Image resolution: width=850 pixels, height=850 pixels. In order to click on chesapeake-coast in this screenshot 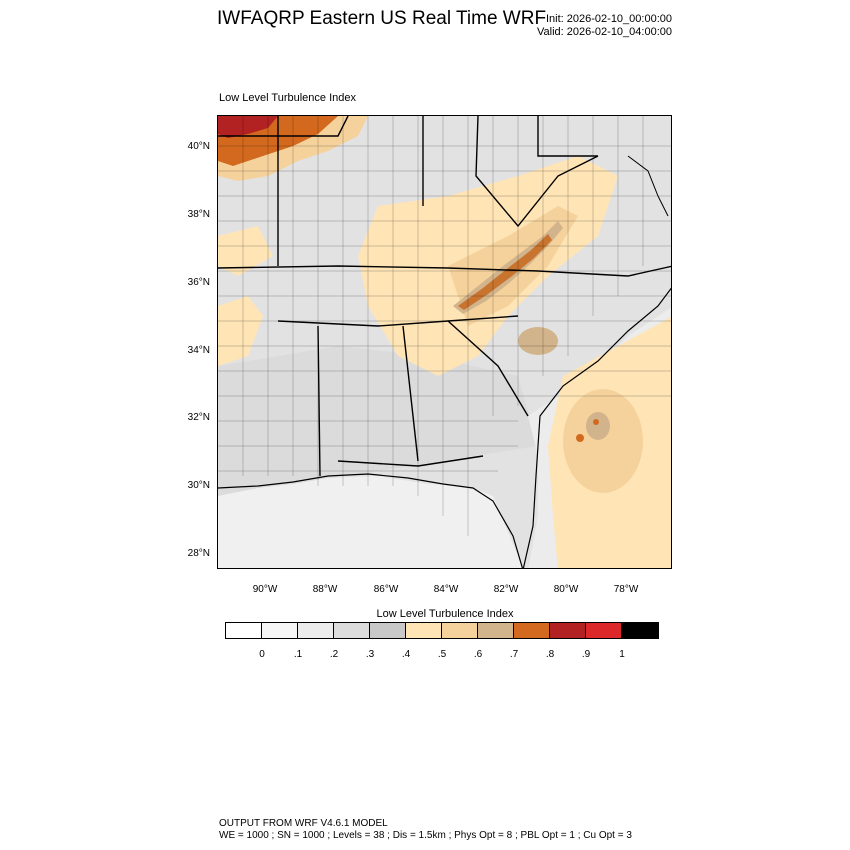, I will do `click(648, 186)`.